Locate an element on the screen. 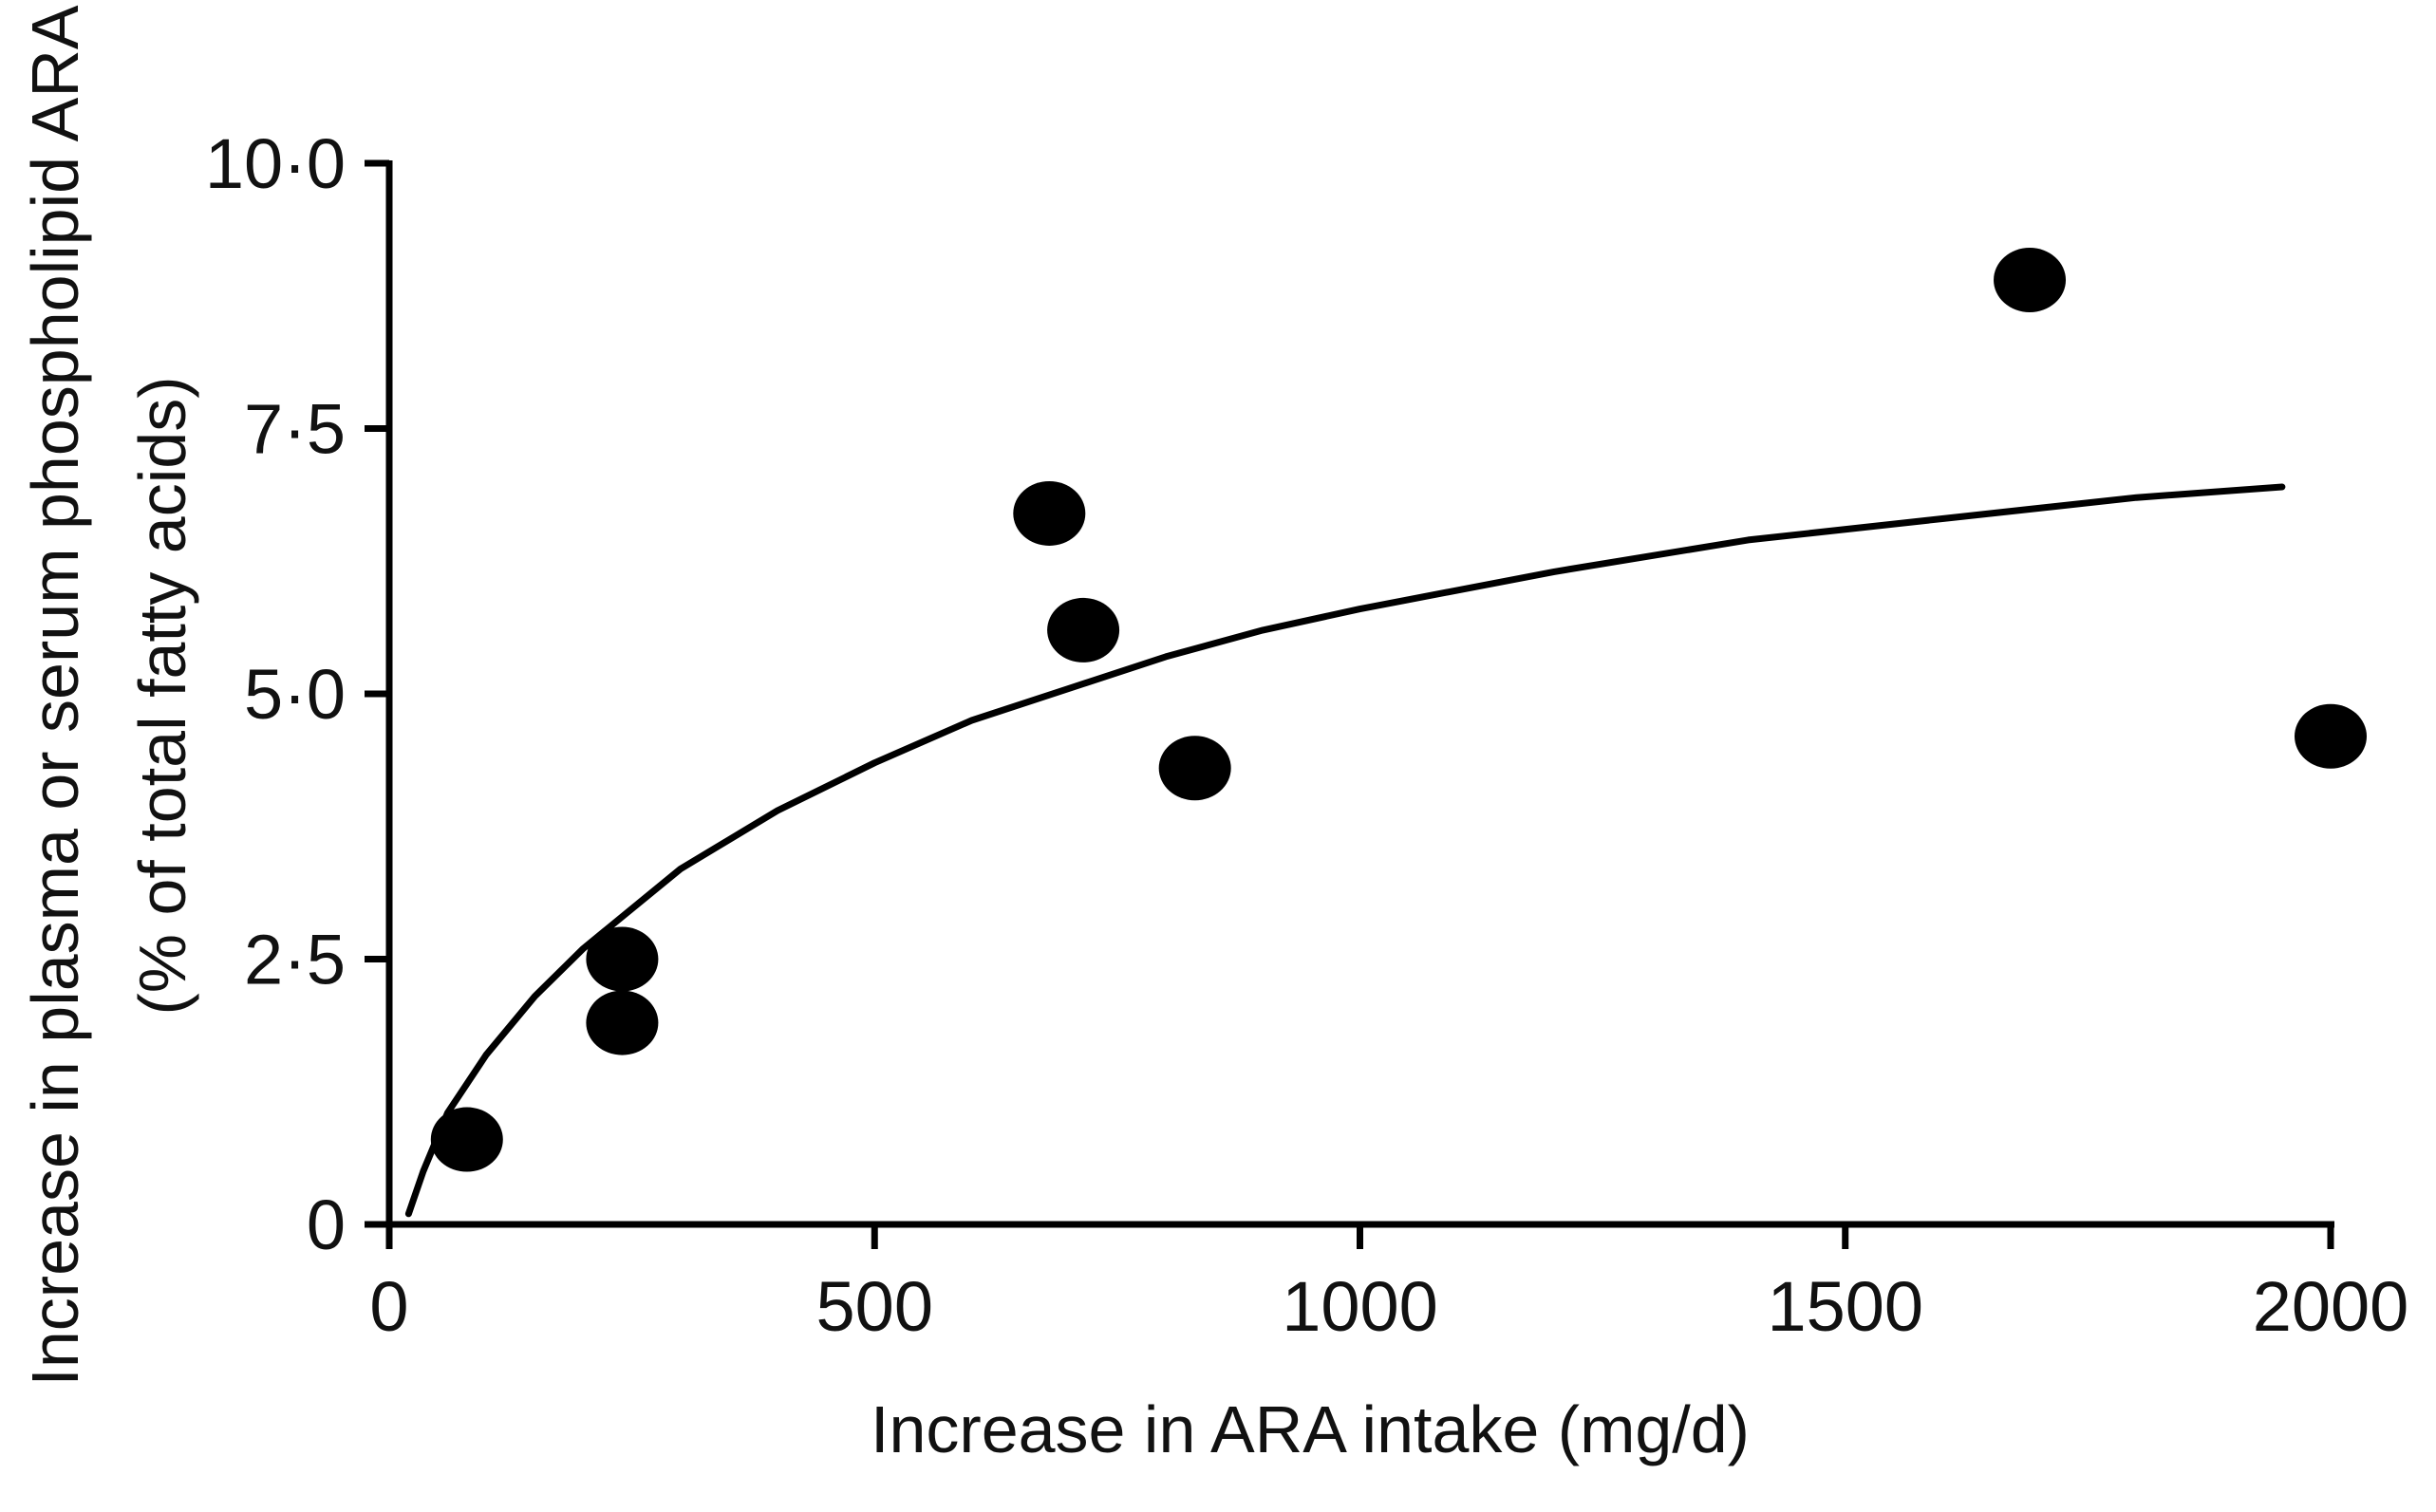 The image size is (2436, 1512). y-tick-label: 0 is located at coordinates (327, 1224).